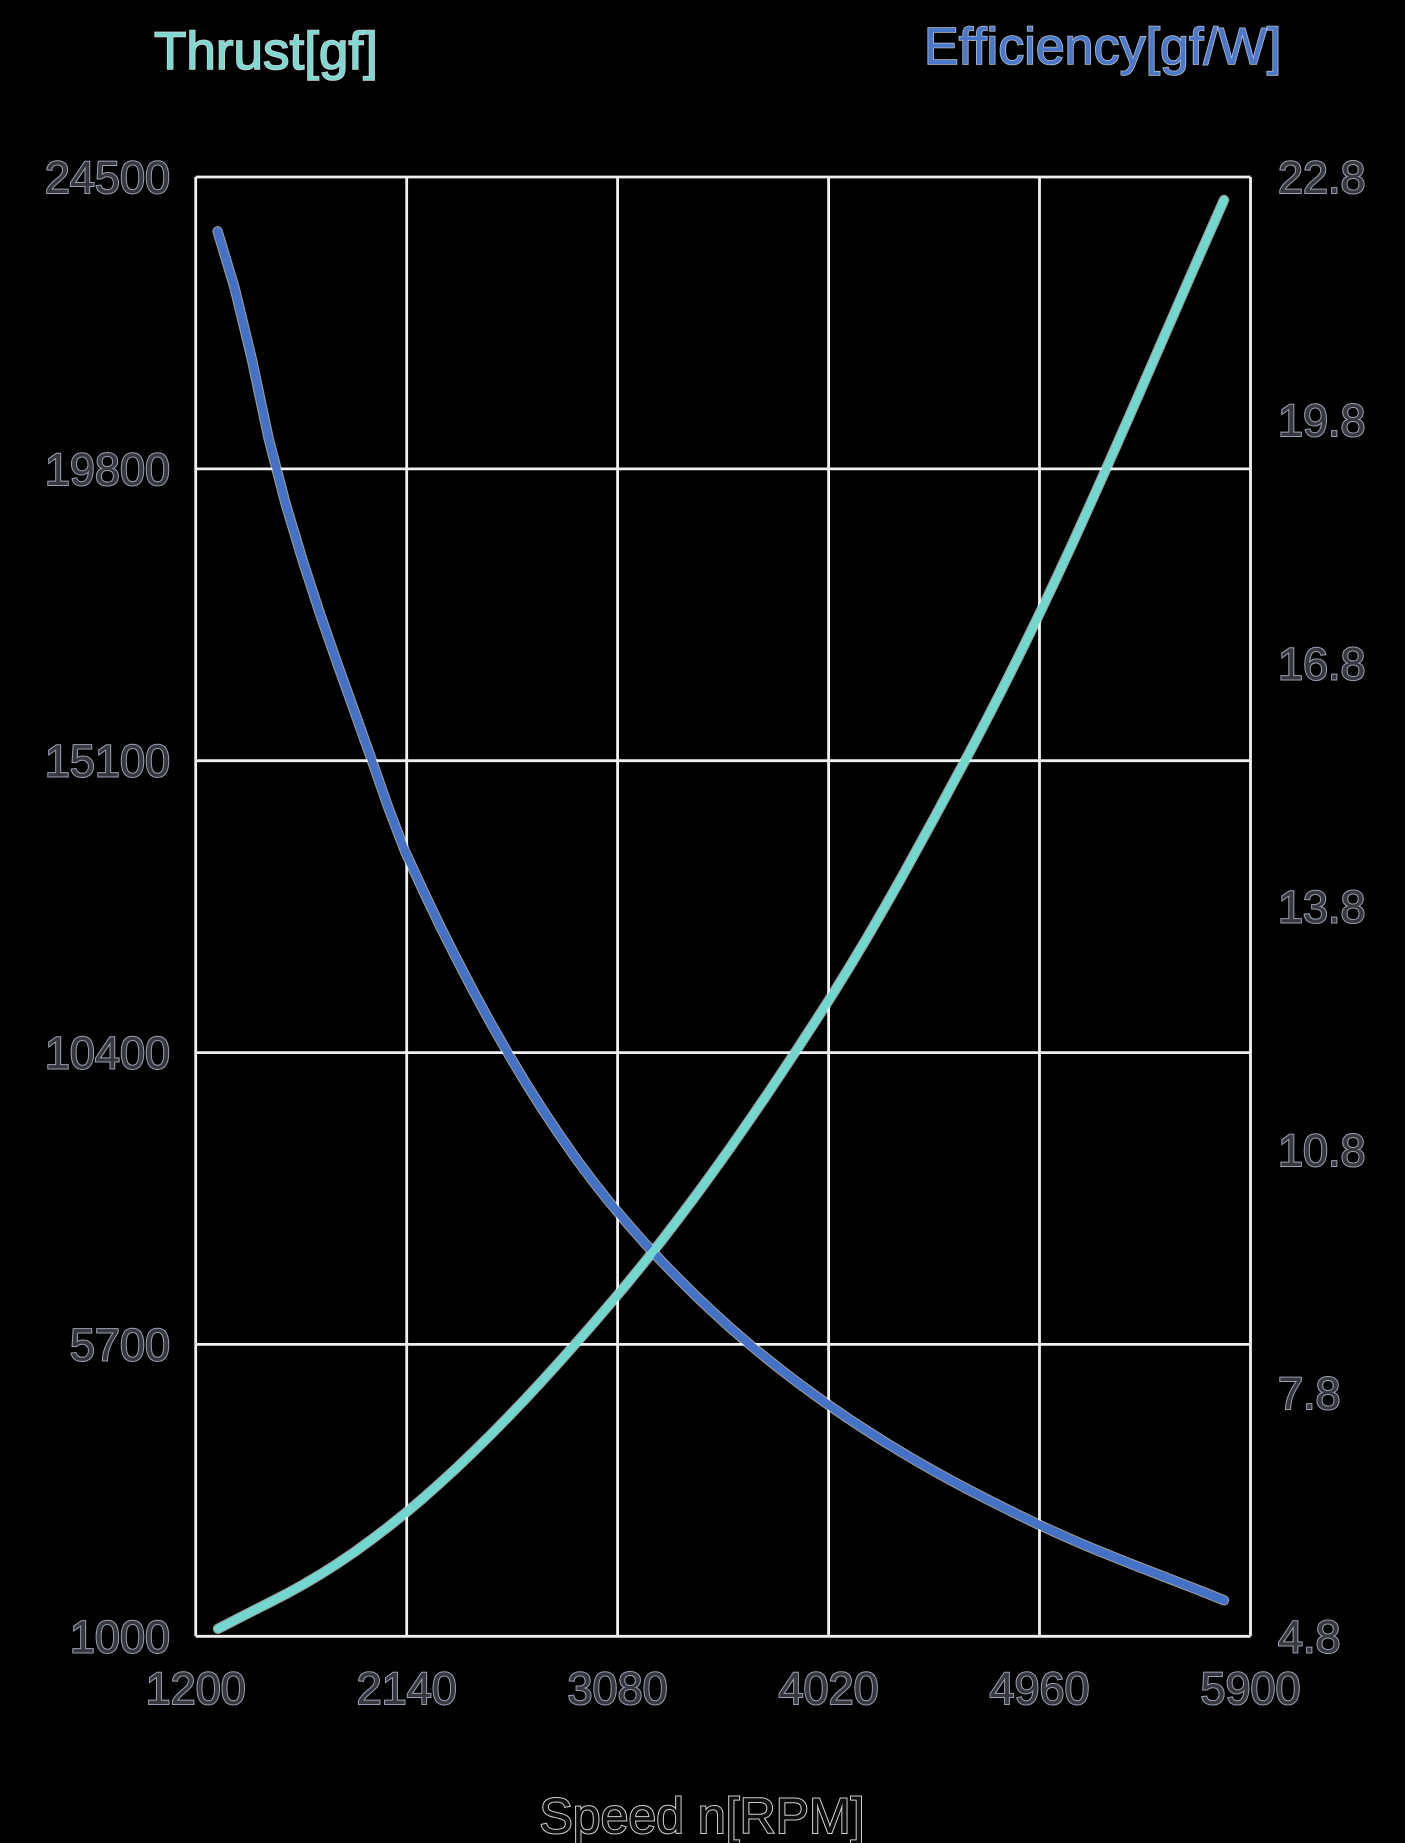 The image size is (1405, 1843). I want to click on svg-text: 5900, so click(1250, 1688).